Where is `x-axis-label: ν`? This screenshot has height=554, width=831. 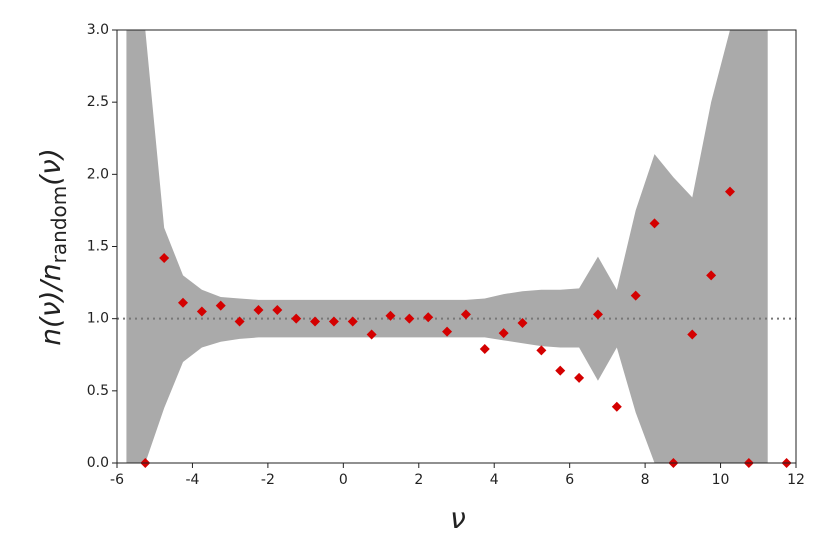
x-axis-label: ν is located at coordinates (458, 518).